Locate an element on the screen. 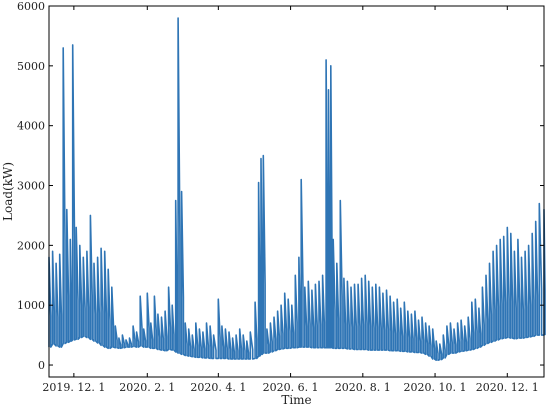 This screenshot has width=550, height=411. y-axis-label: Load(kW) is located at coordinates (8, 191).